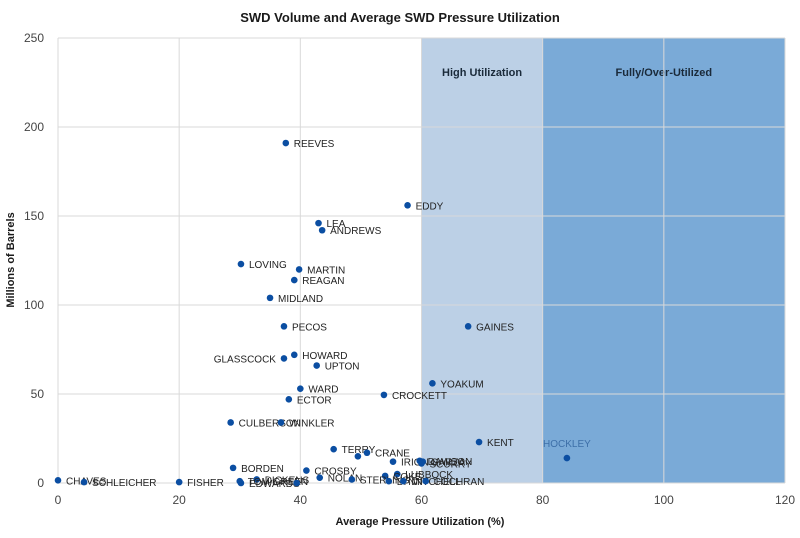 This screenshot has height=538, width=800. What do you see at coordinates (429, 475) in the screenshot?
I see `point-label: LUBBOCK` at bounding box center [429, 475].